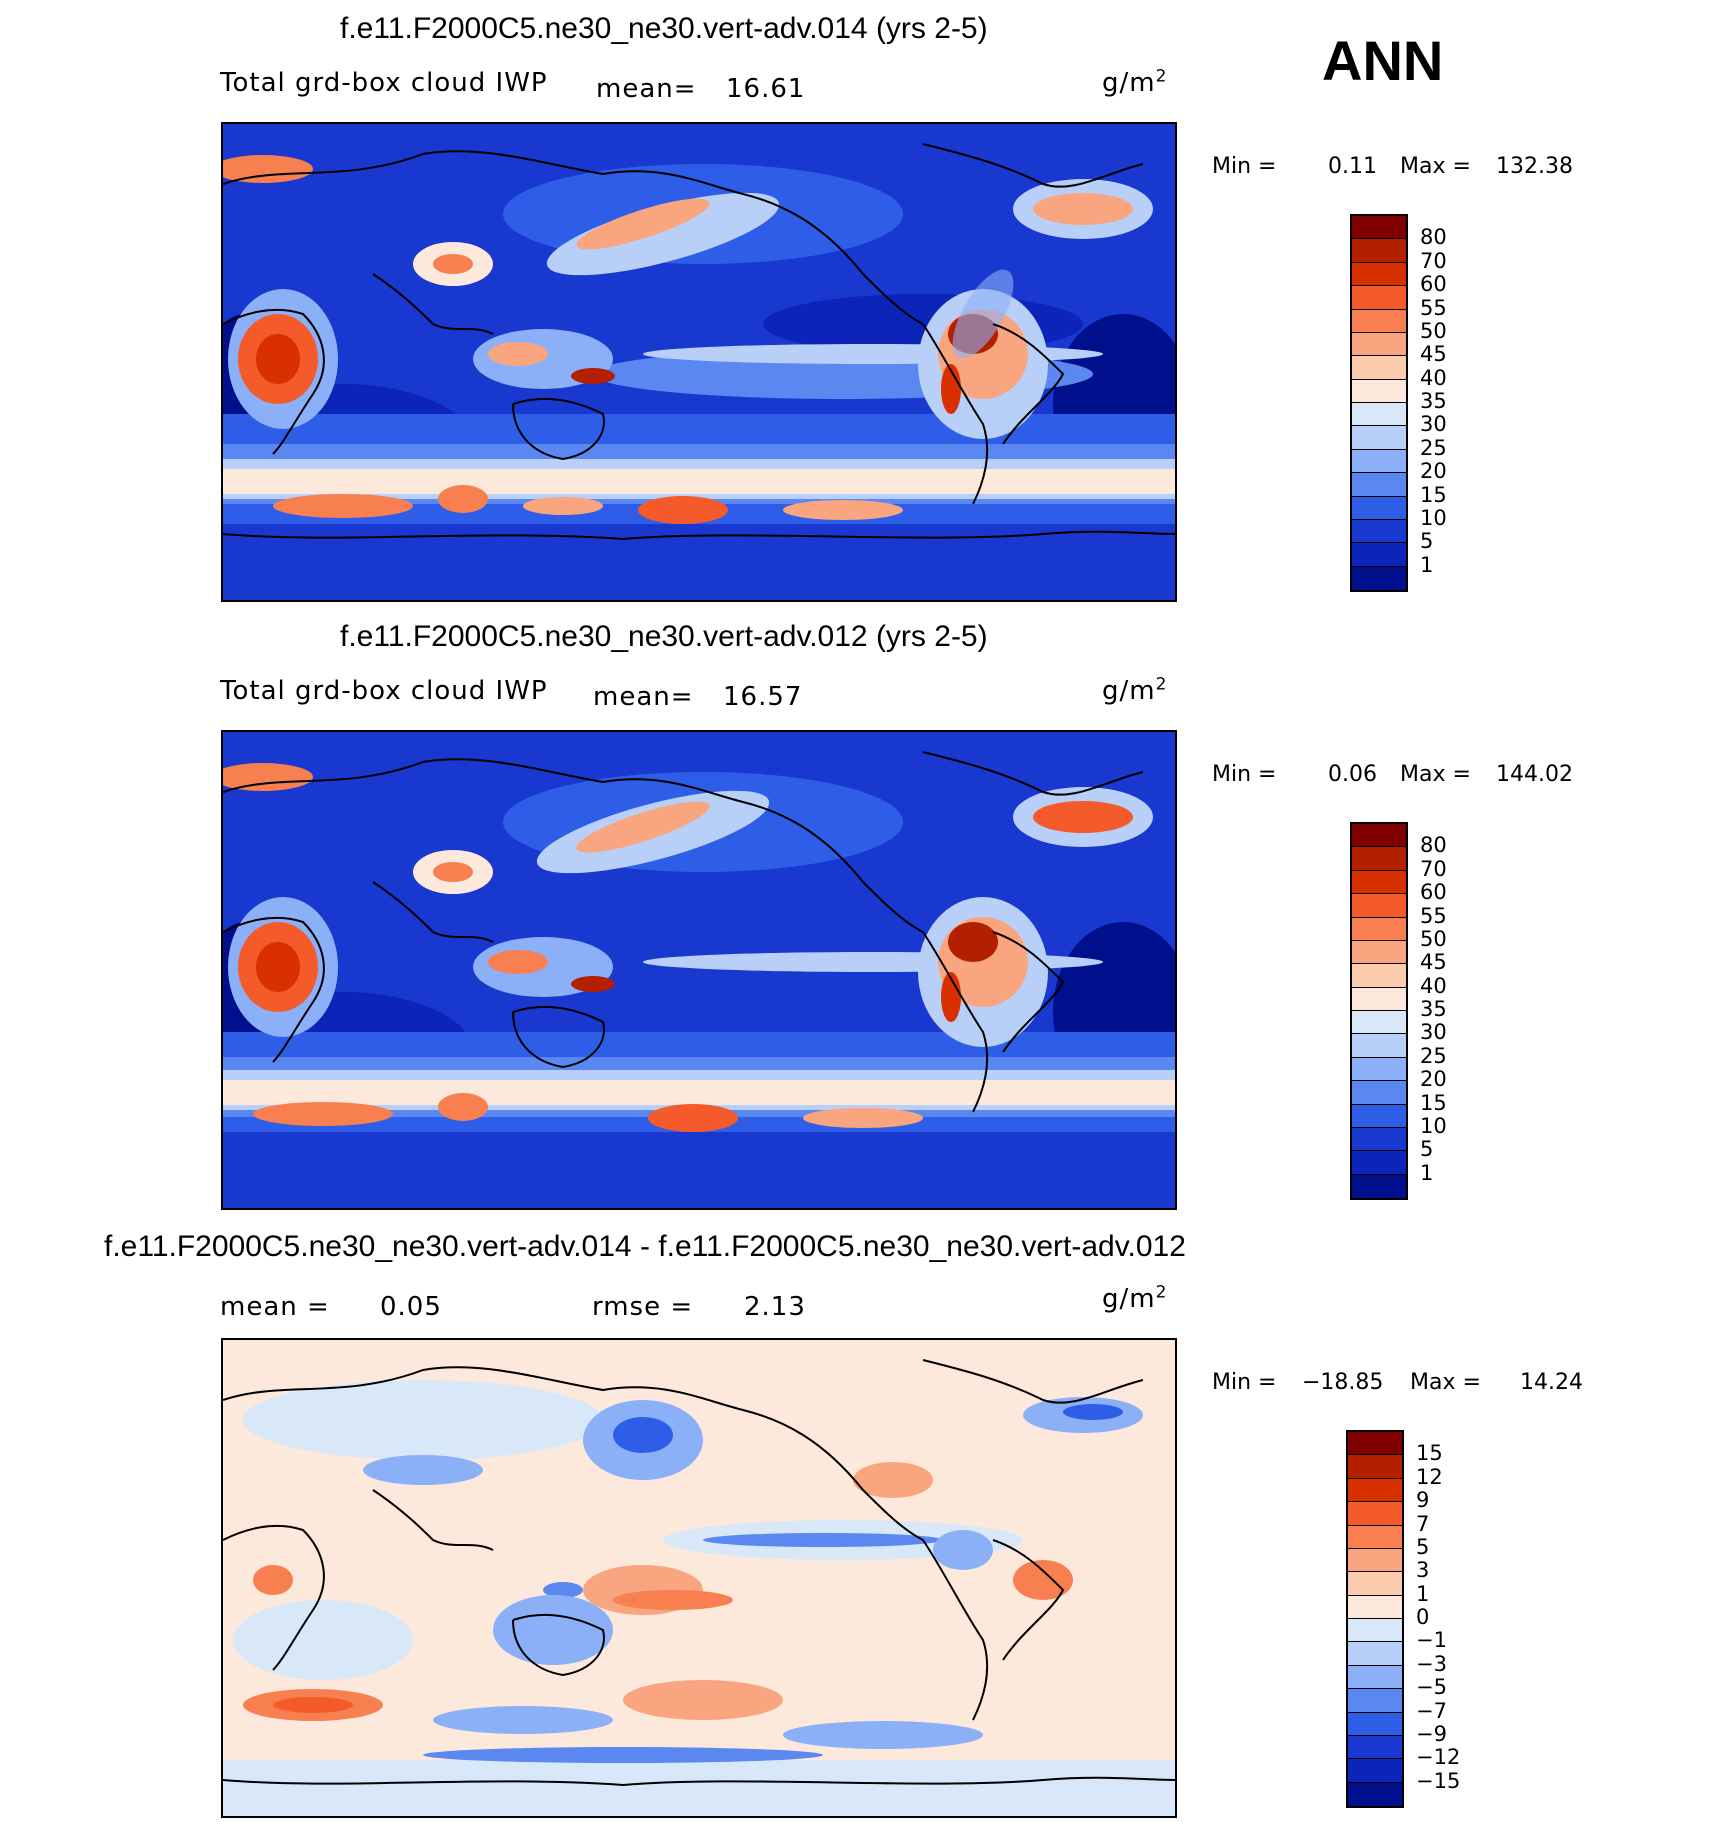 This screenshot has width=1710, height=1836. What do you see at coordinates (1135, 1298) in the screenshot?
I see `panel3-units: g/m2` at bounding box center [1135, 1298].